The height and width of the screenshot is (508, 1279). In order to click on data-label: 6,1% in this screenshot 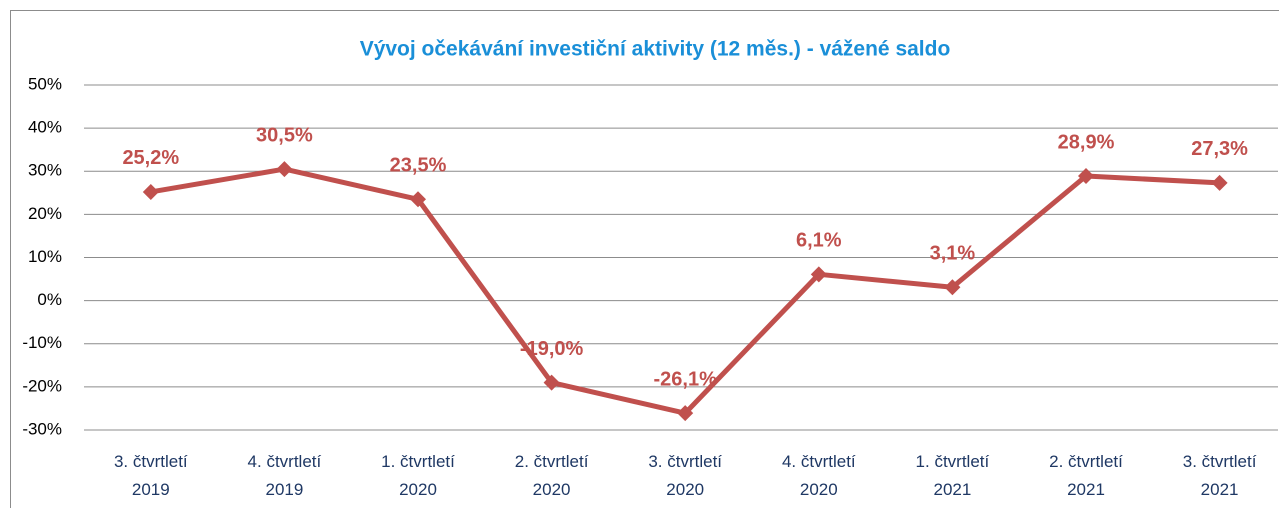, I will do `click(819, 241)`.